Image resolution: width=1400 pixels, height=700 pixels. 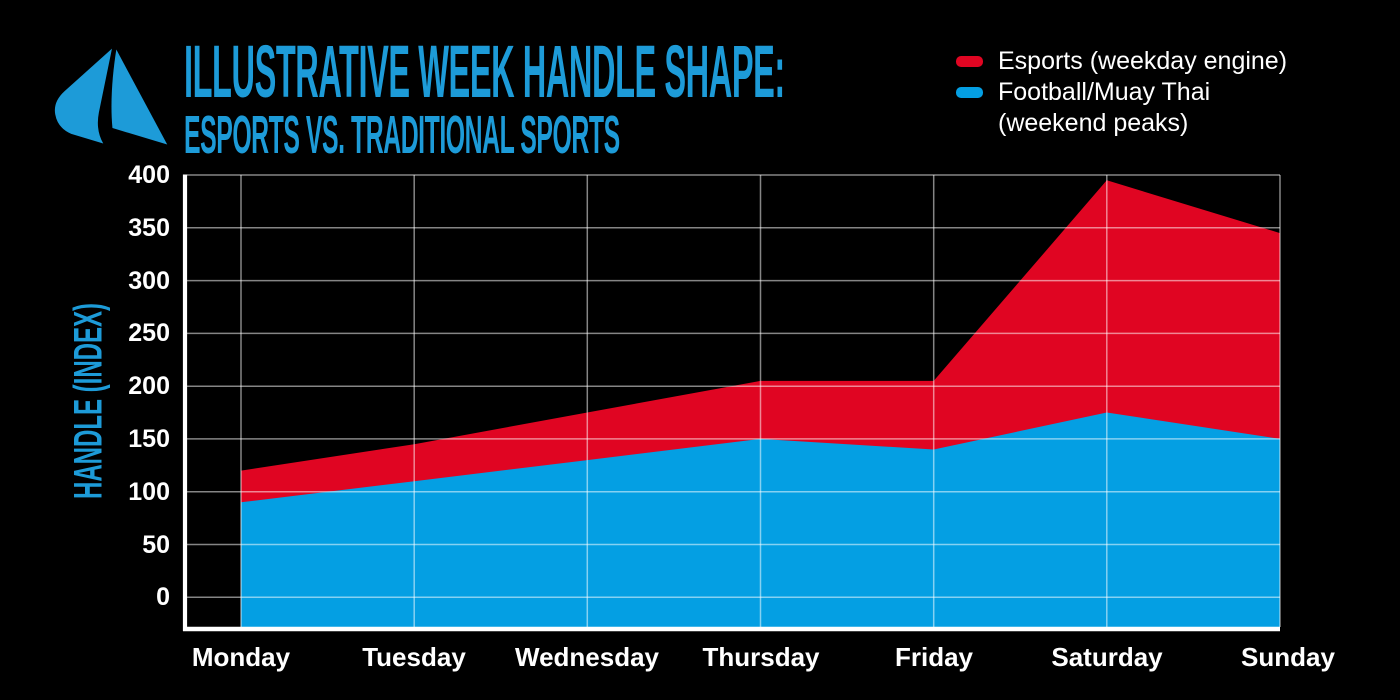 What do you see at coordinates (149, 439) in the screenshot?
I see `y-tick-label-150: 150` at bounding box center [149, 439].